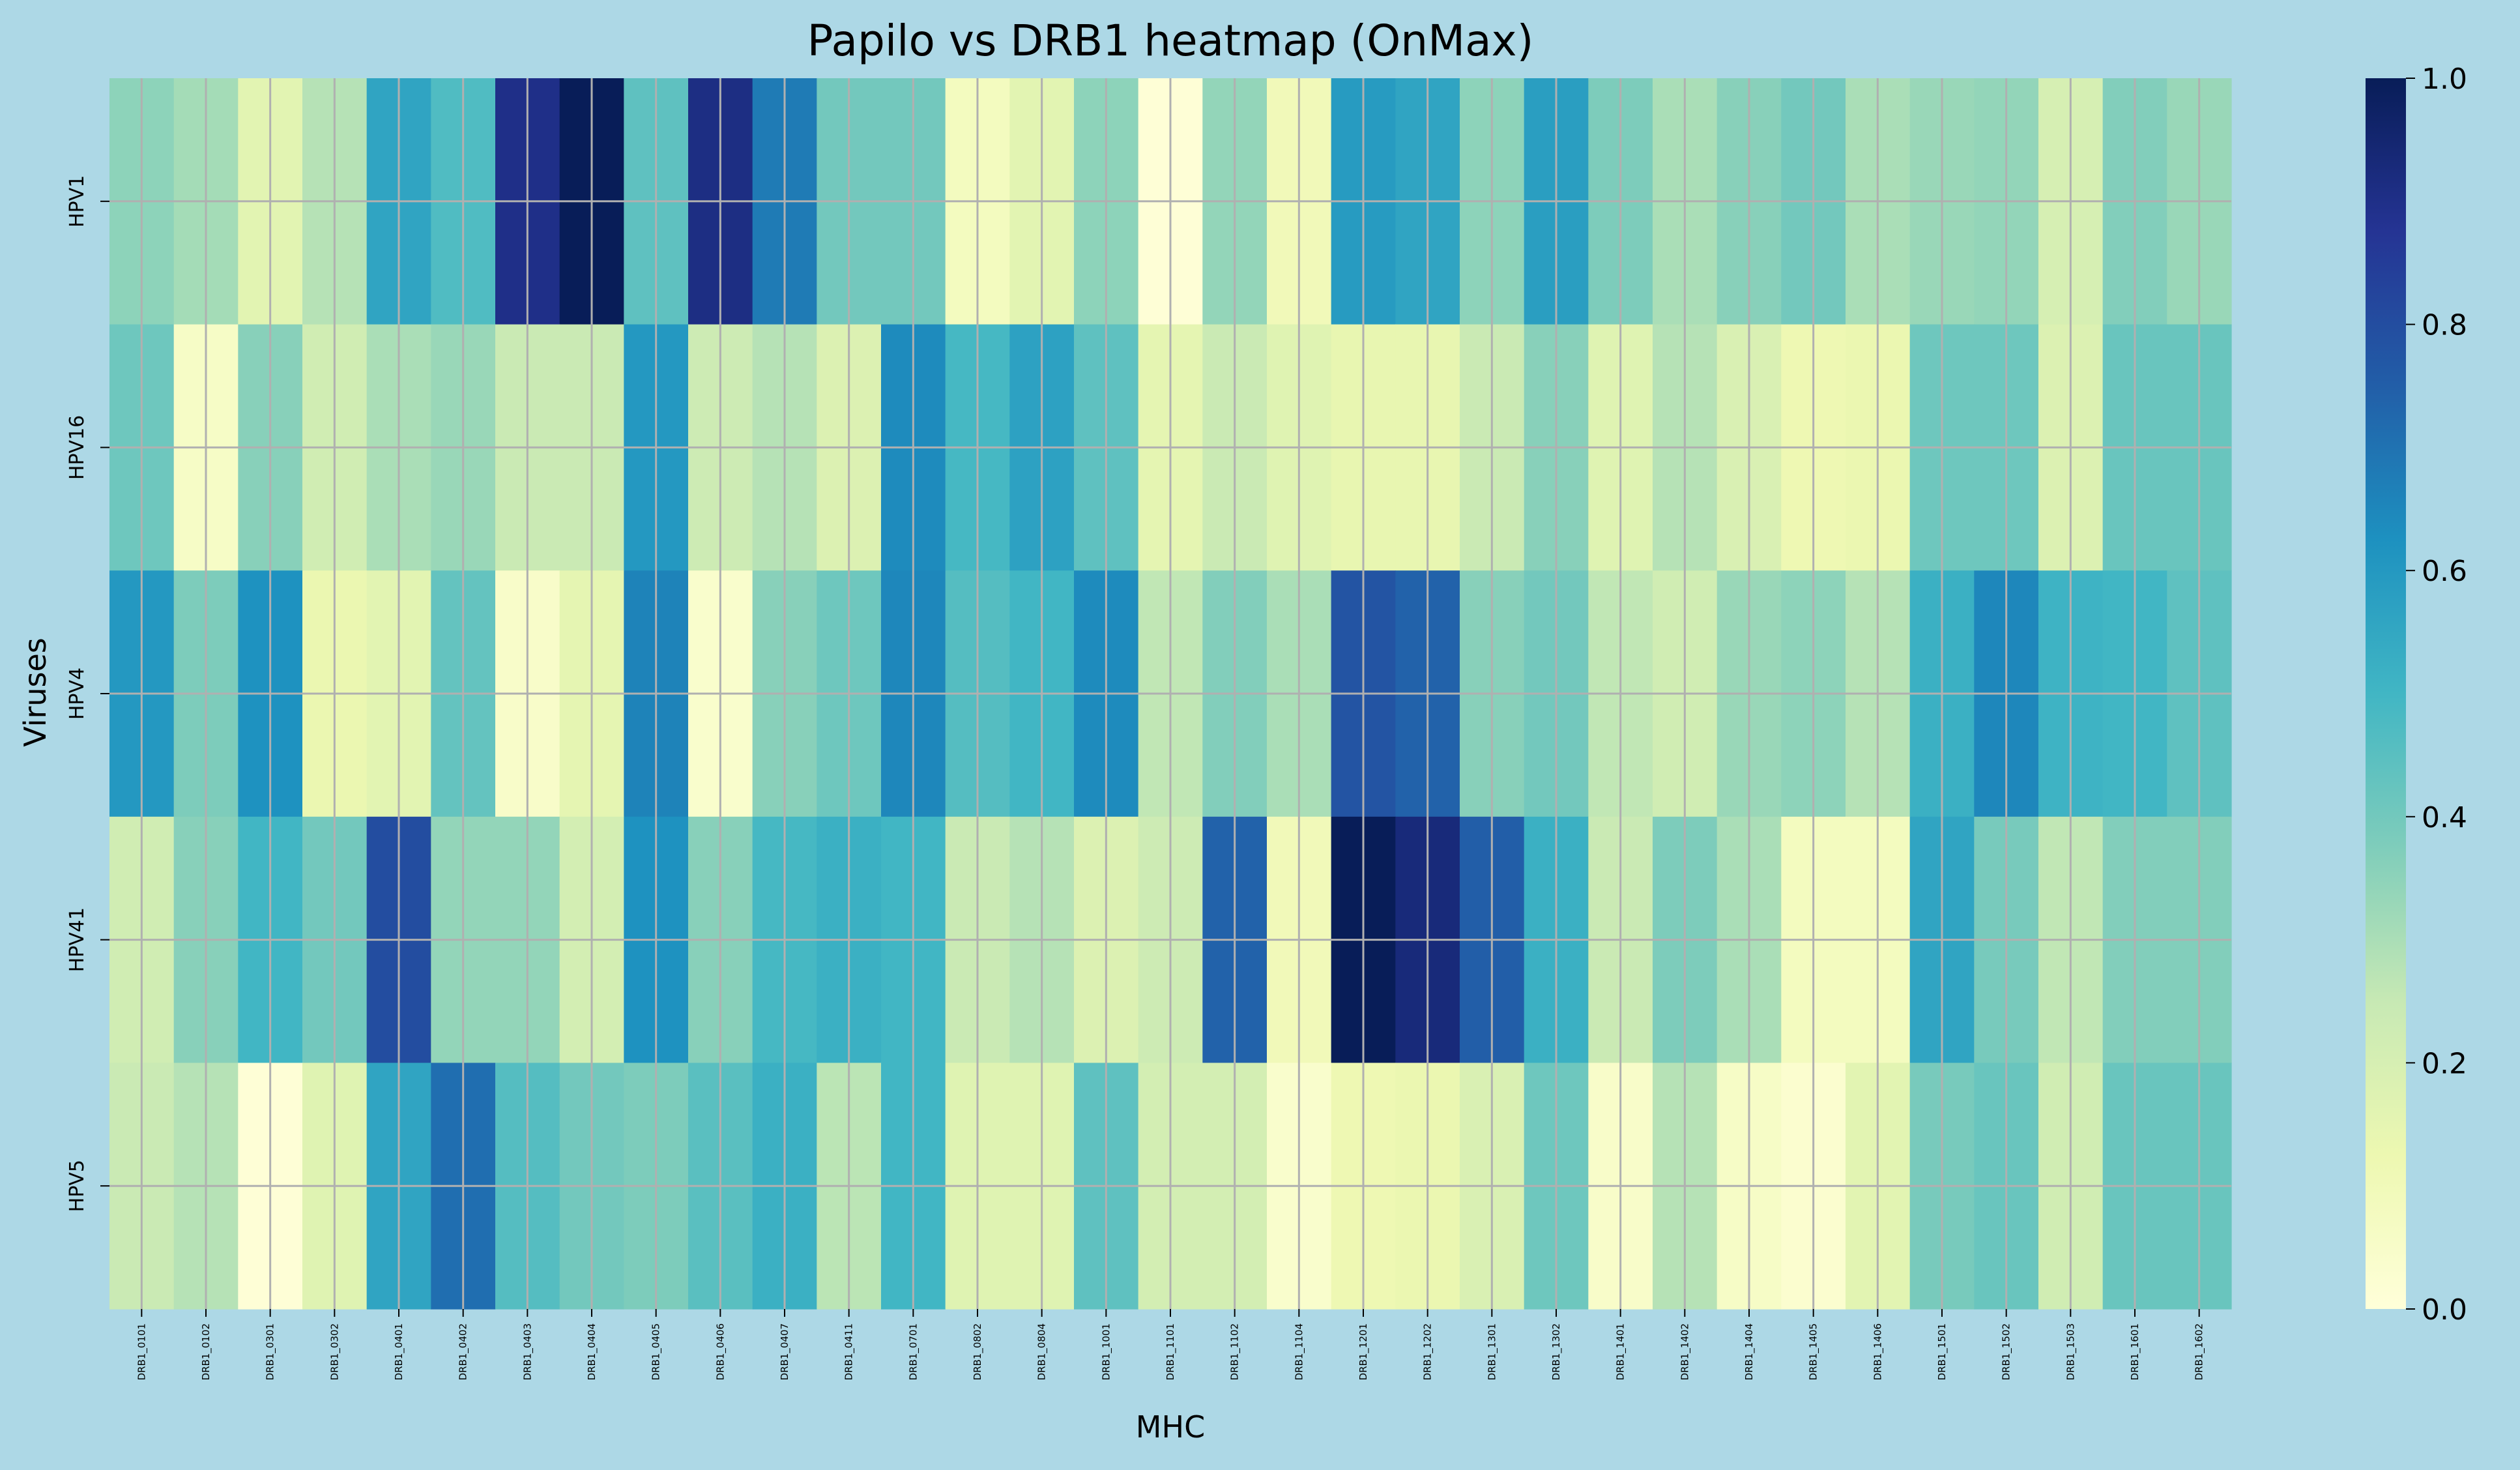  Describe the element at coordinates (2444, 79) in the screenshot. I see `colorbar-tick-label: 1.0` at that location.